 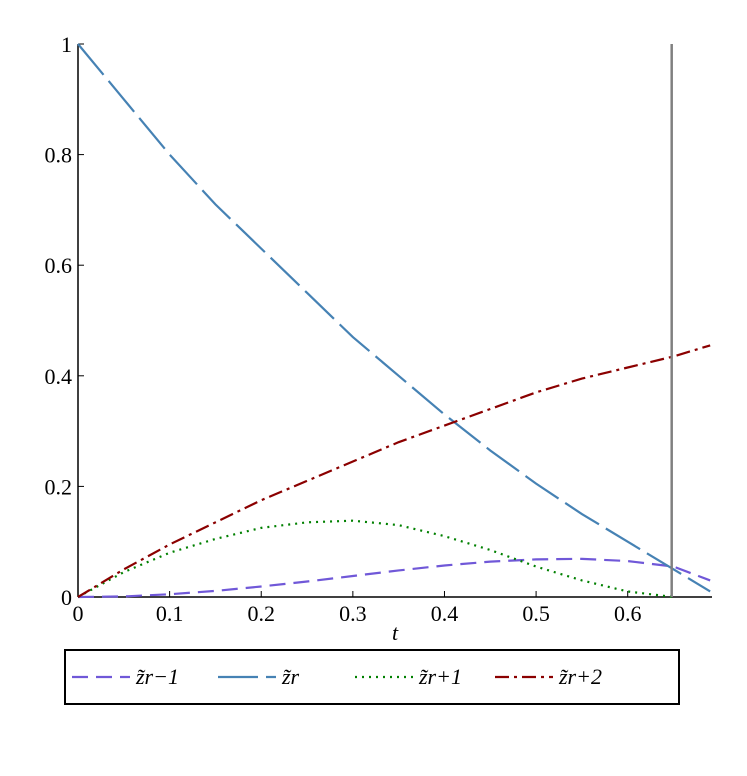 What do you see at coordinates (59, 486) in the screenshot?
I see `y-tick-label: 0.2` at bounding box center [59, 486].